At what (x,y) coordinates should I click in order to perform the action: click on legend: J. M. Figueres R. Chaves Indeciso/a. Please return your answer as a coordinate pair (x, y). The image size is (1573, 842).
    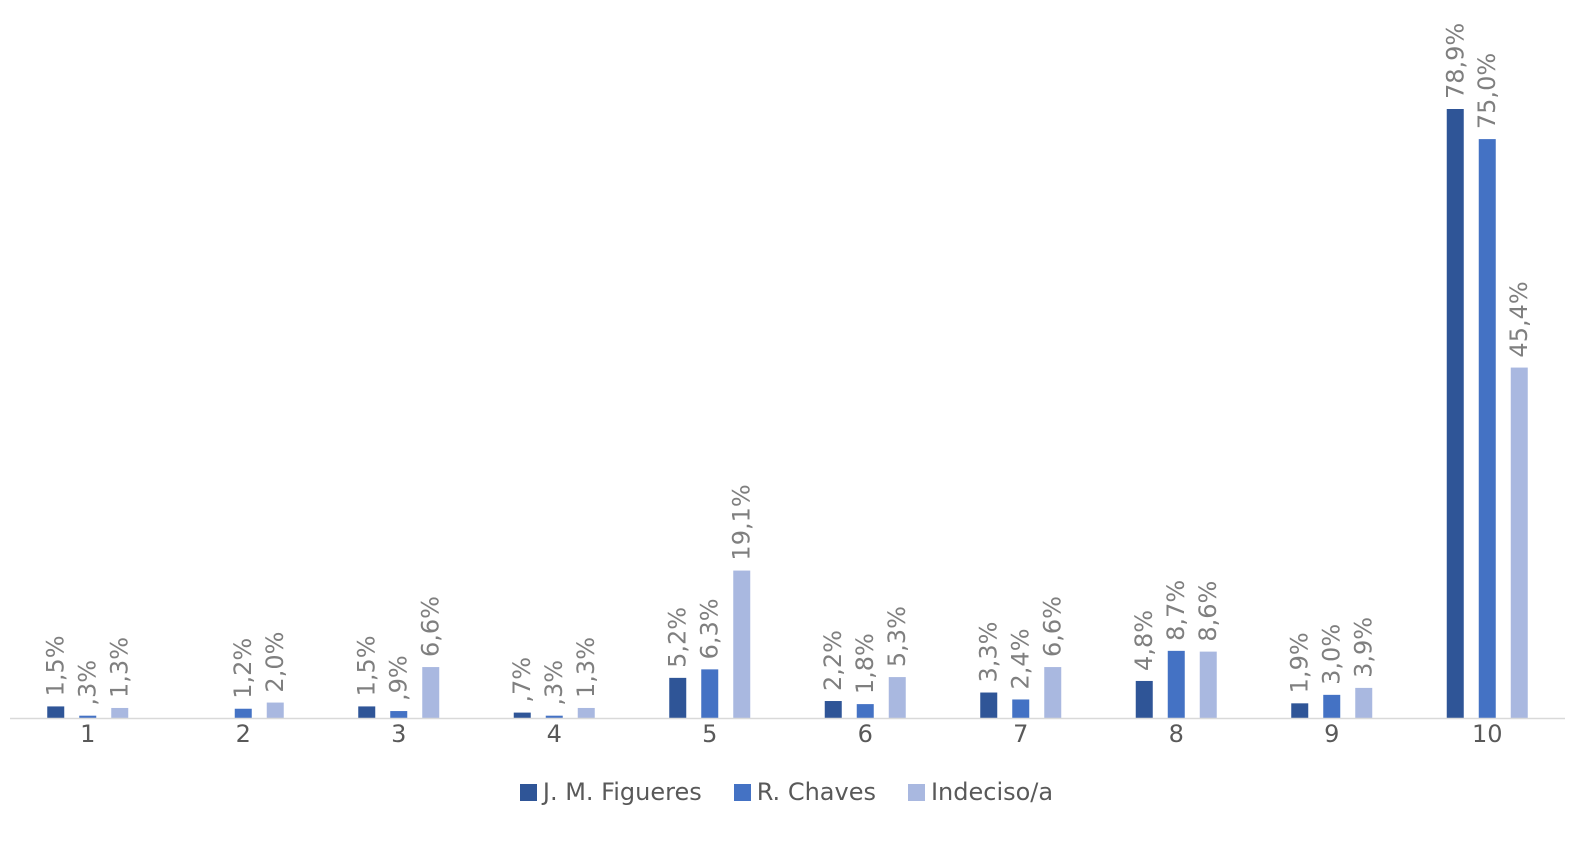
    Looking at the image, I should click on (786, 792).